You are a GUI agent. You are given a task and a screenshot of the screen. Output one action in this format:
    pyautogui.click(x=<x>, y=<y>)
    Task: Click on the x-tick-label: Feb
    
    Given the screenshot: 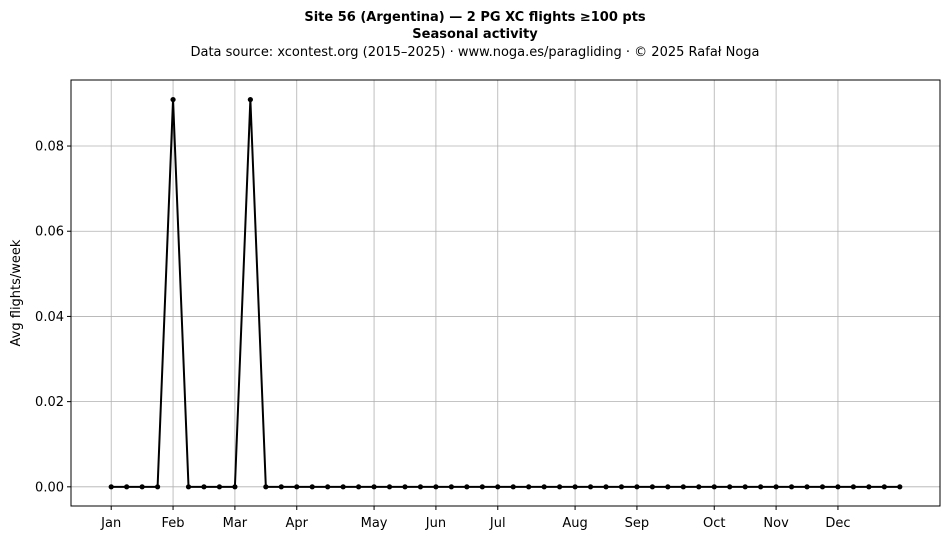 What is the action you would take?
    pyautogui.click(x=173, y=523)
    